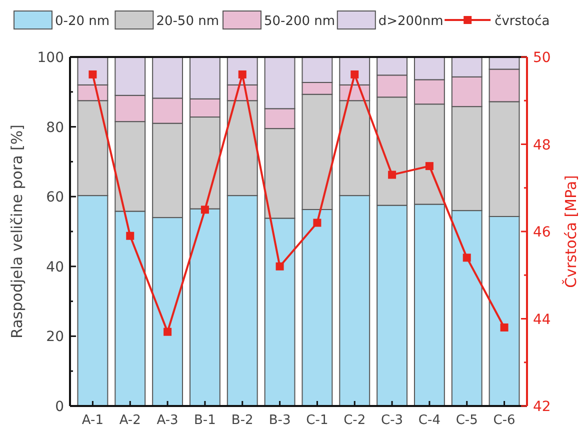 The image size is (586, 430). I want to click on y2-axis-title: Čvrstoća [MPa], so click(571, 231).